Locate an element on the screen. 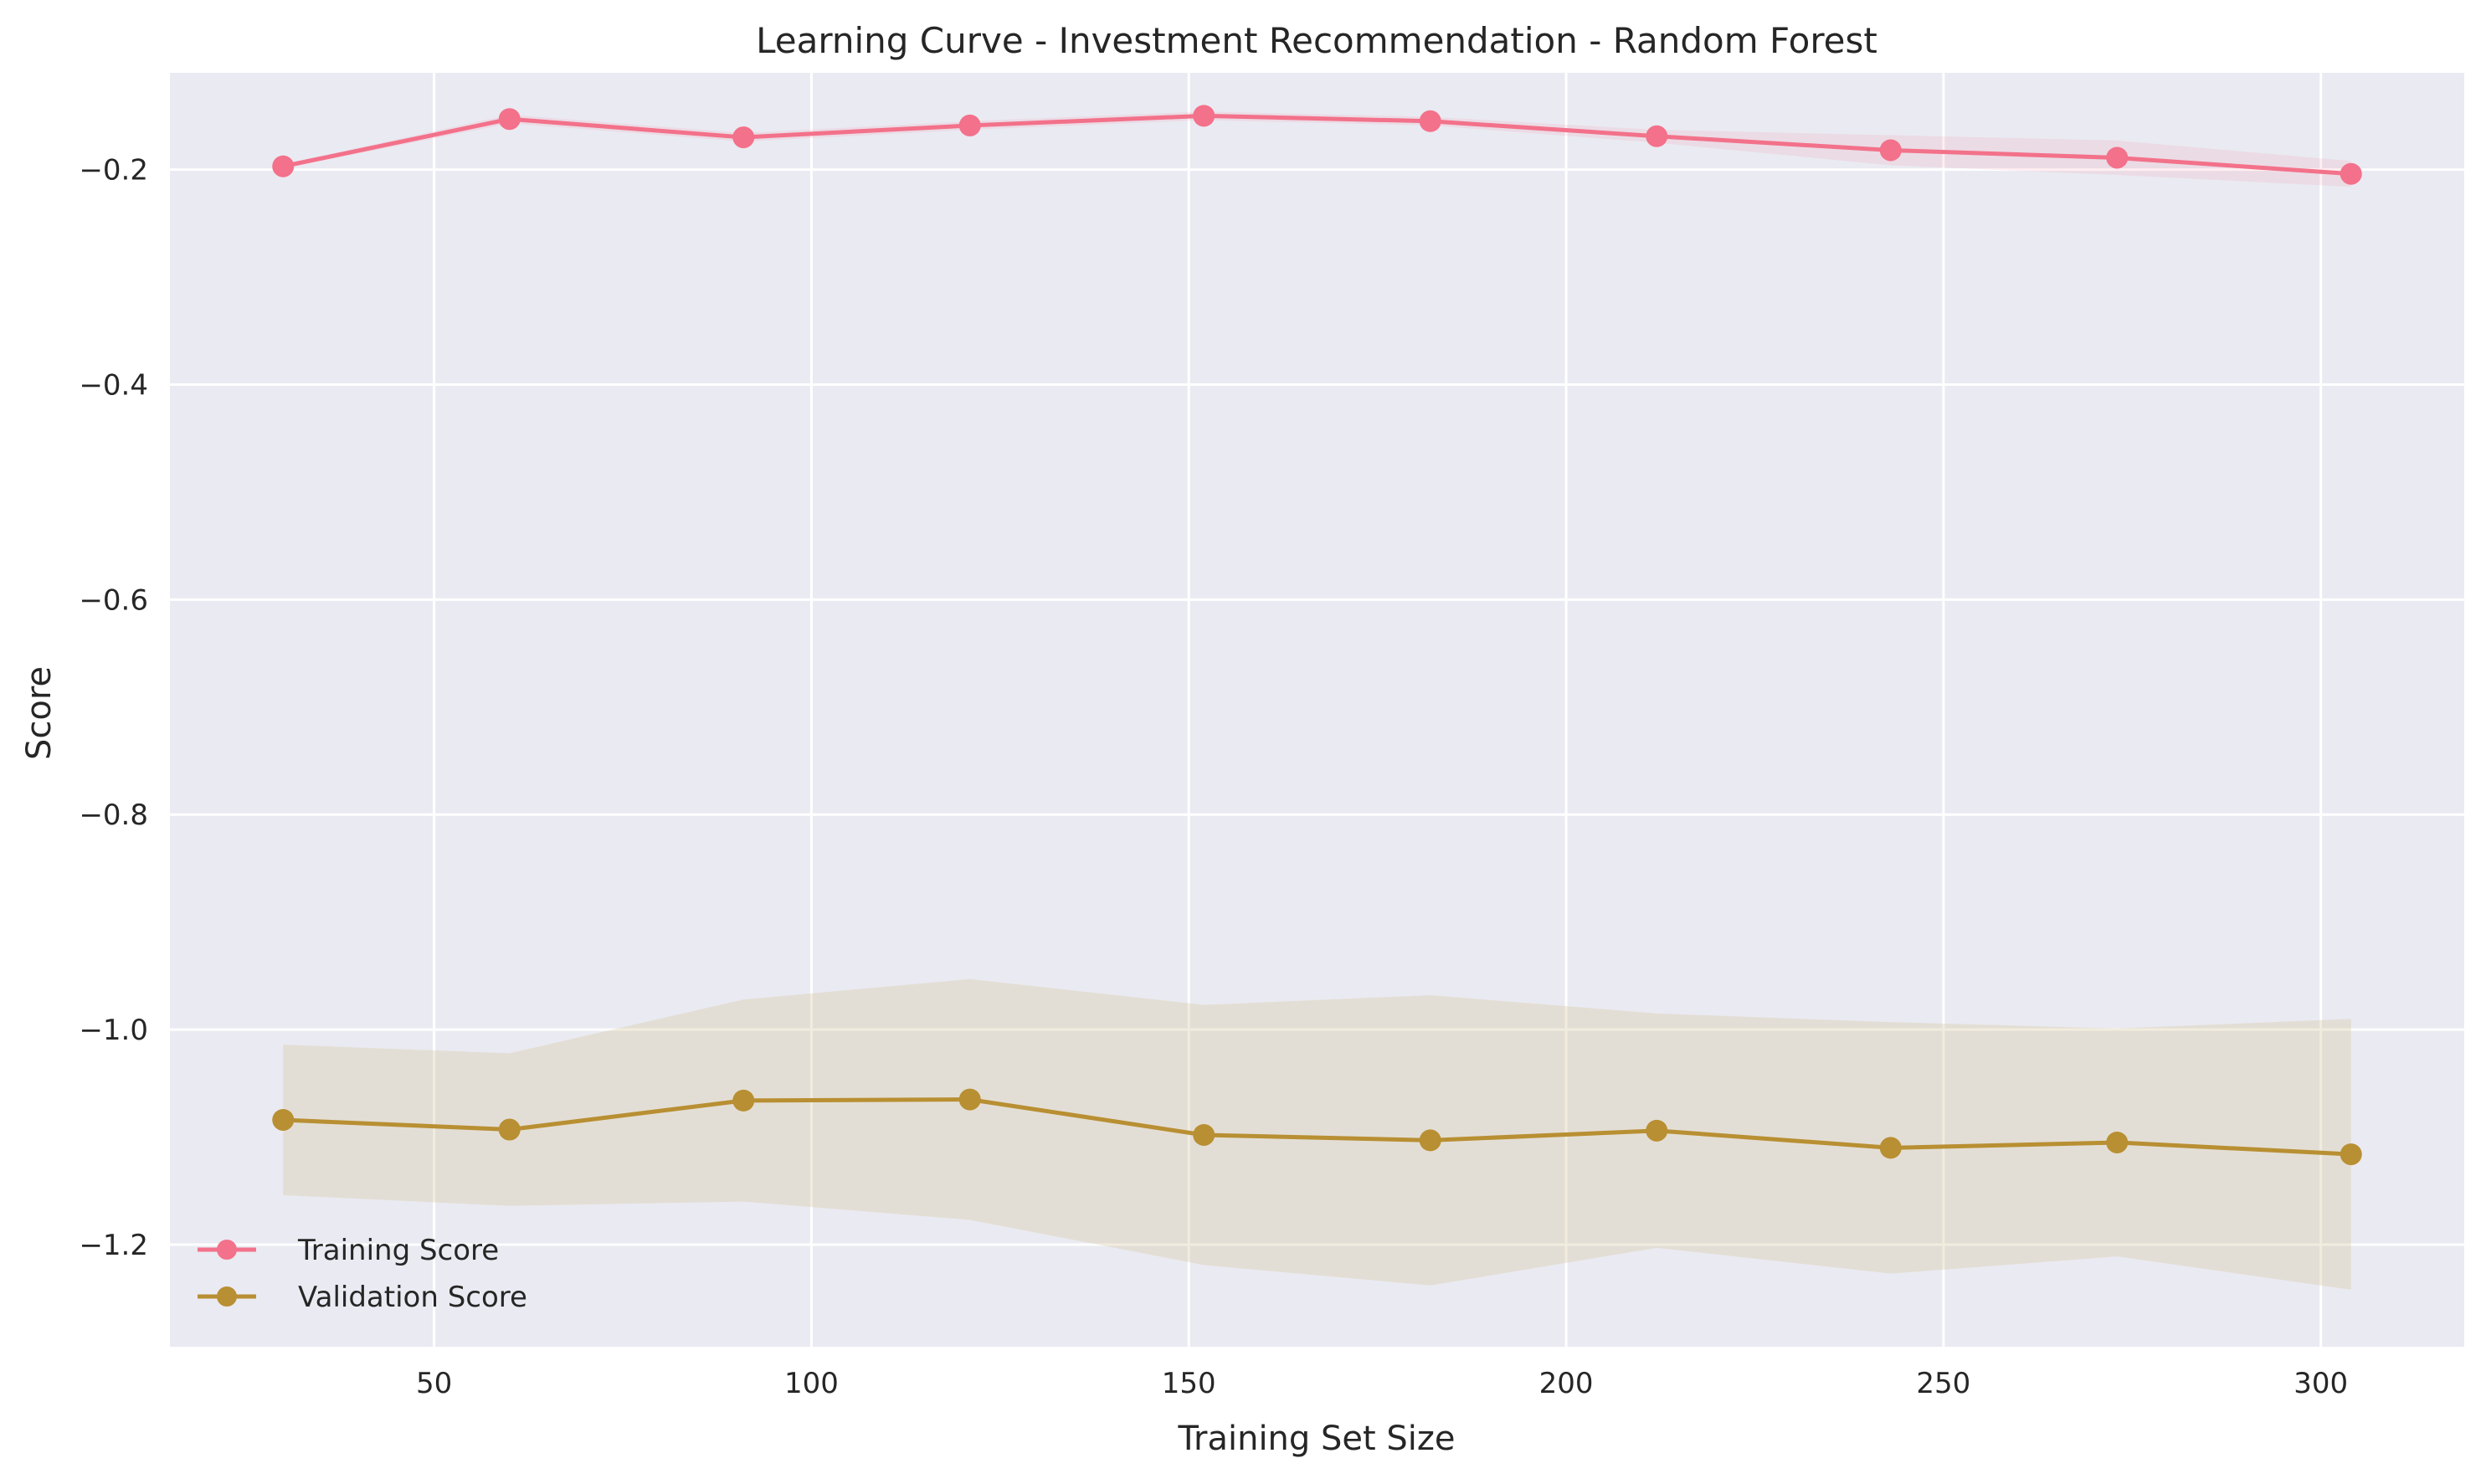  confidence-band-training is located at coordinates (1317, 149).